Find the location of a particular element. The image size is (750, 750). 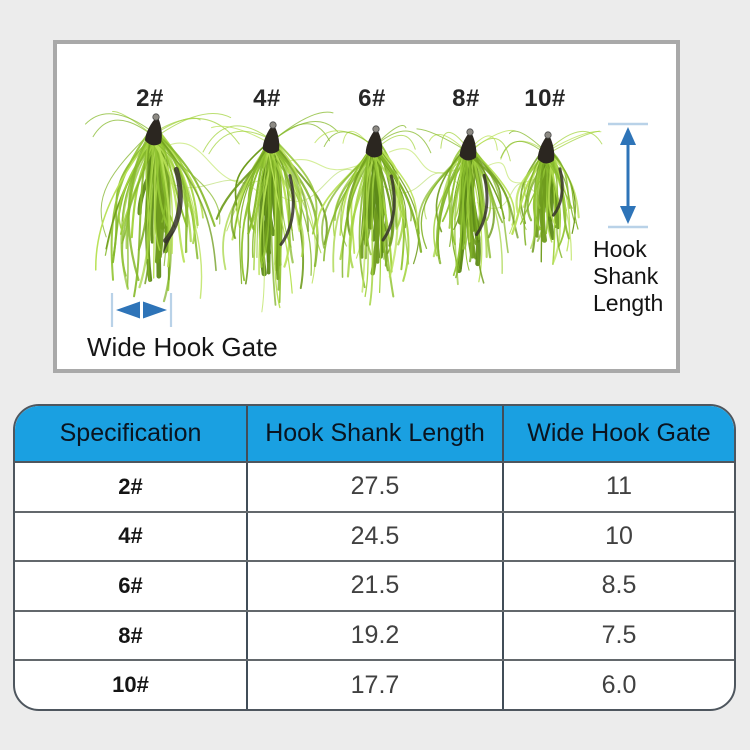

table-row-10: 10# 17.7 6.0 is located at coordinates (374, 684).